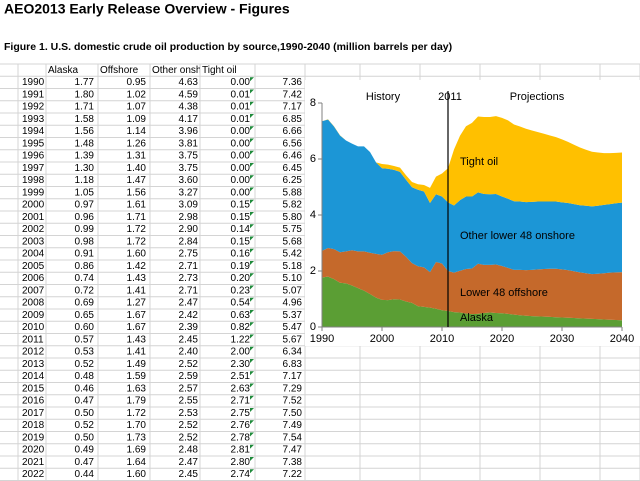 Image resolution: width=640 pixels, height=481 pixels. I want to click on cell: 1.47, so click(137, 180).